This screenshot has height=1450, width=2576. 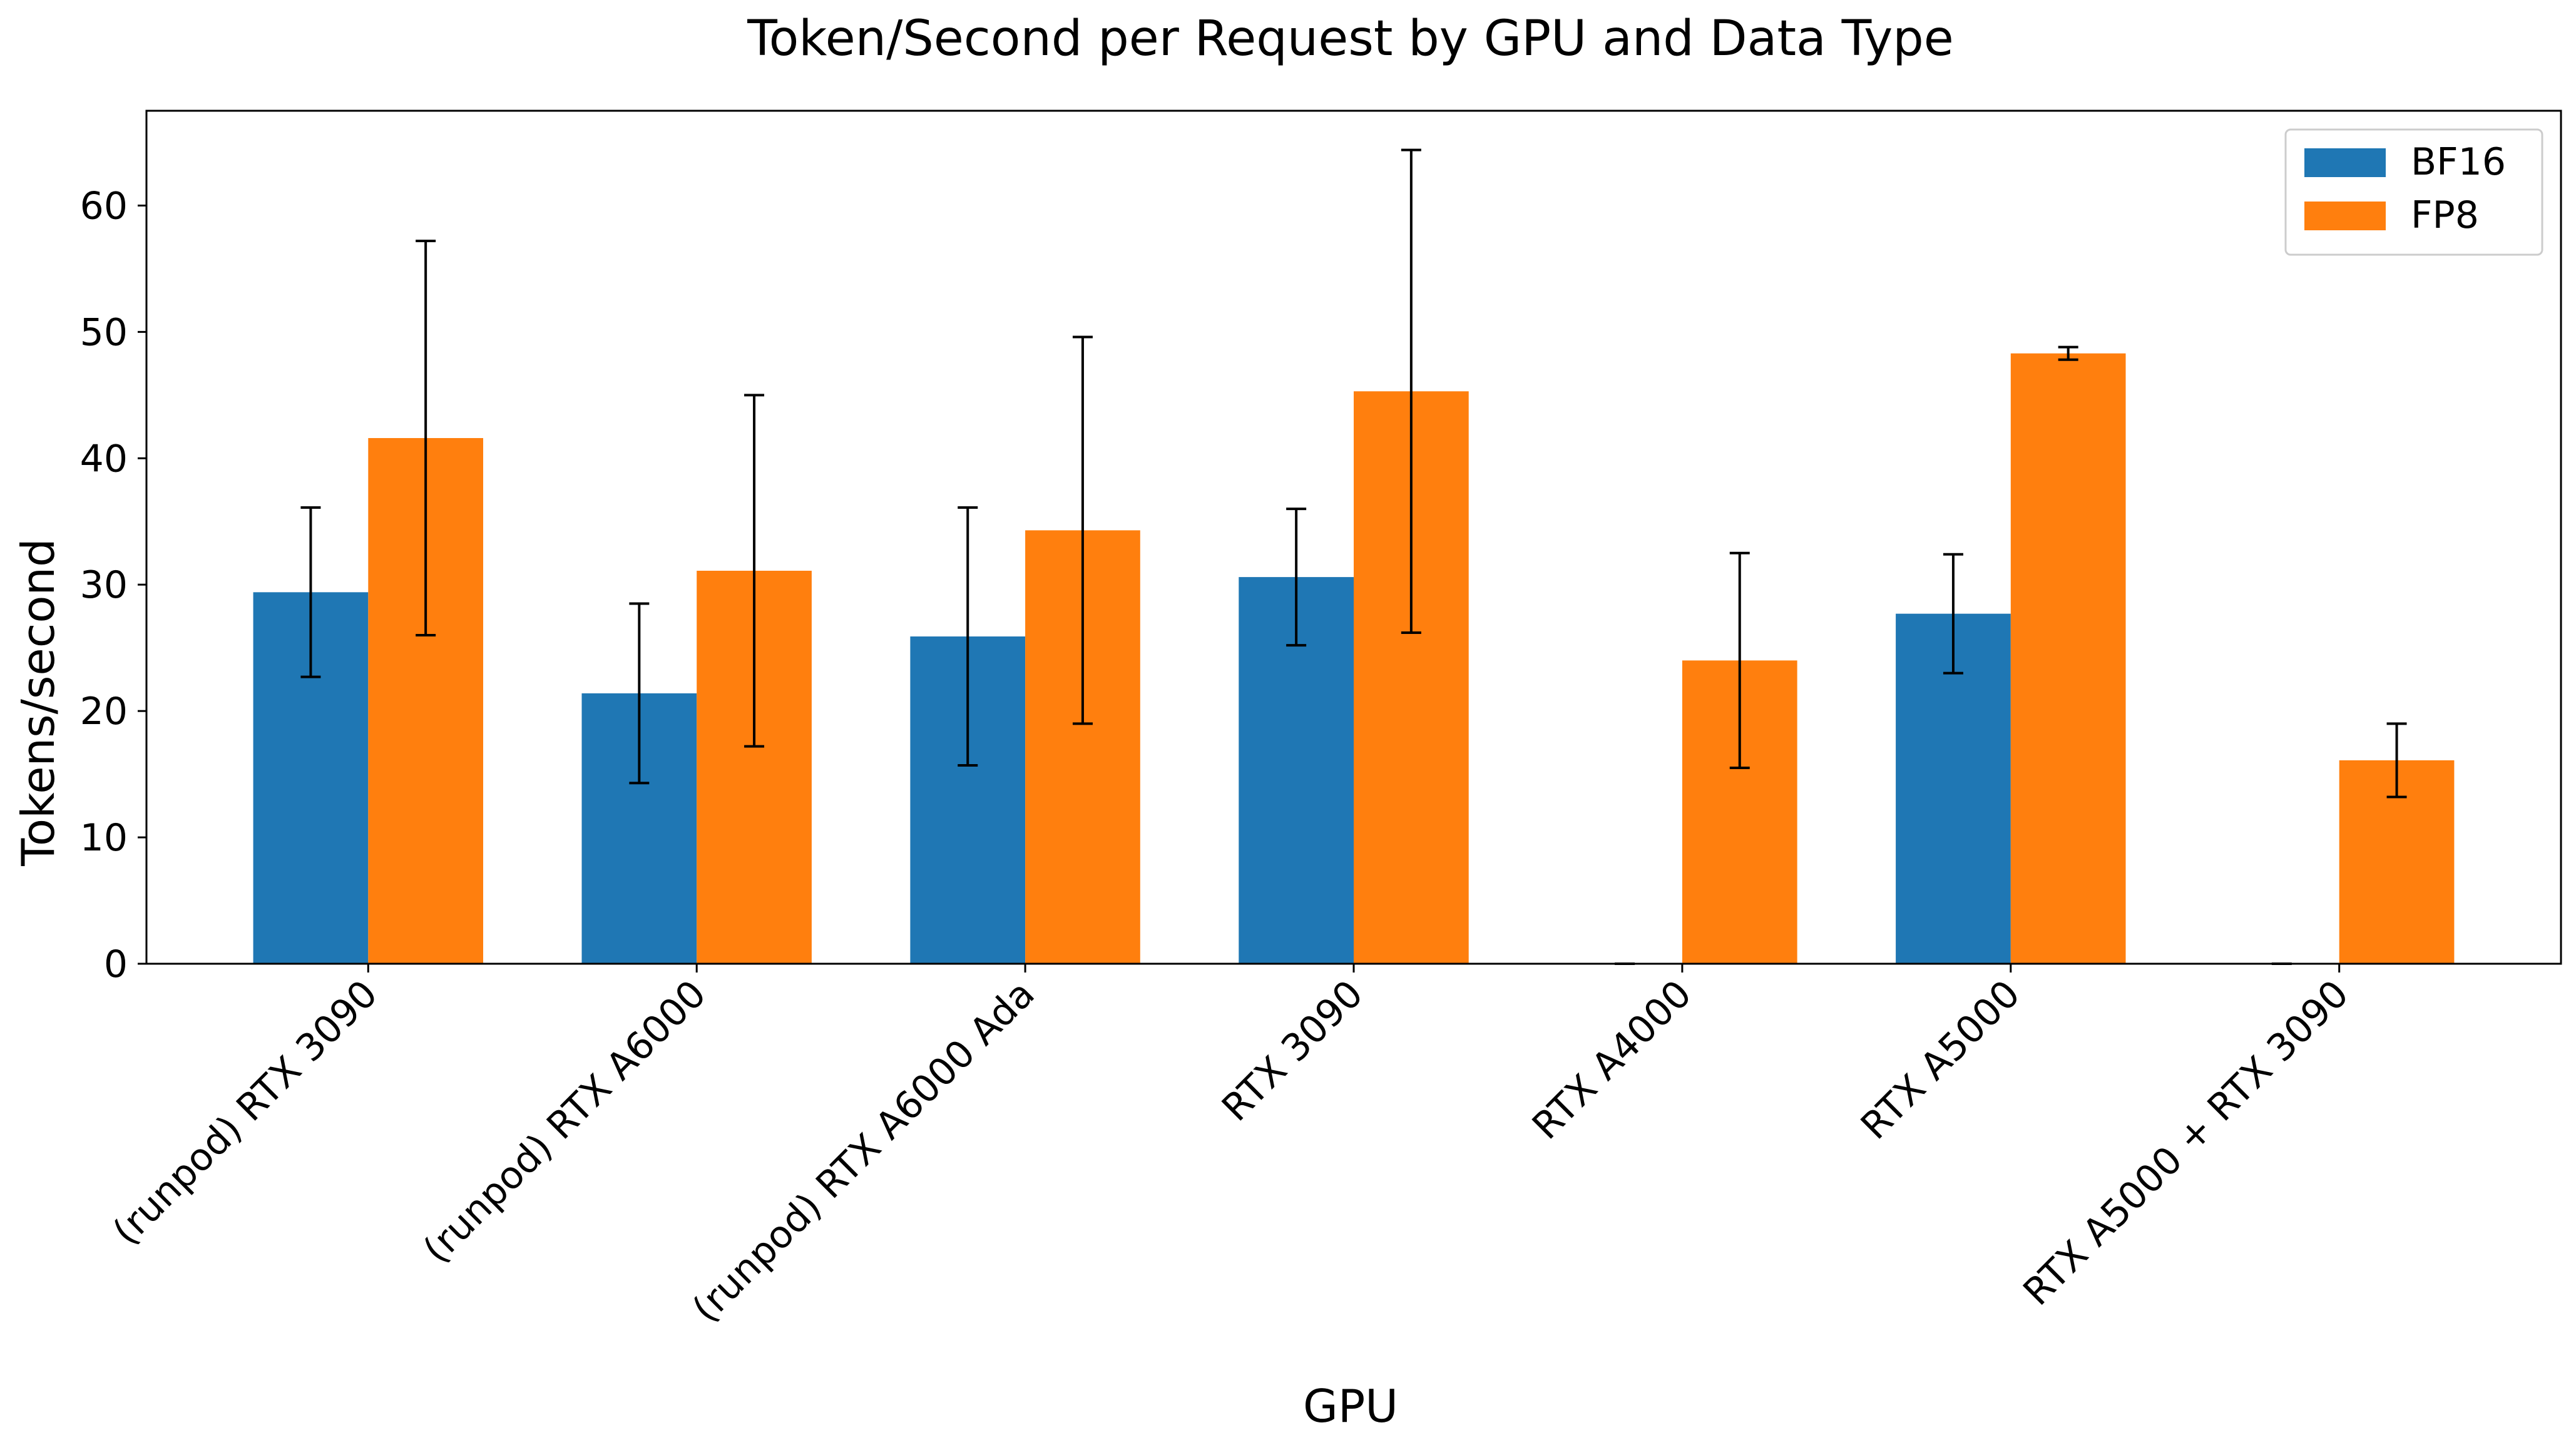 I want to click on x-tick-label-6: RTX A5000 + RTX 3090, so click(x=2186, y=1143).